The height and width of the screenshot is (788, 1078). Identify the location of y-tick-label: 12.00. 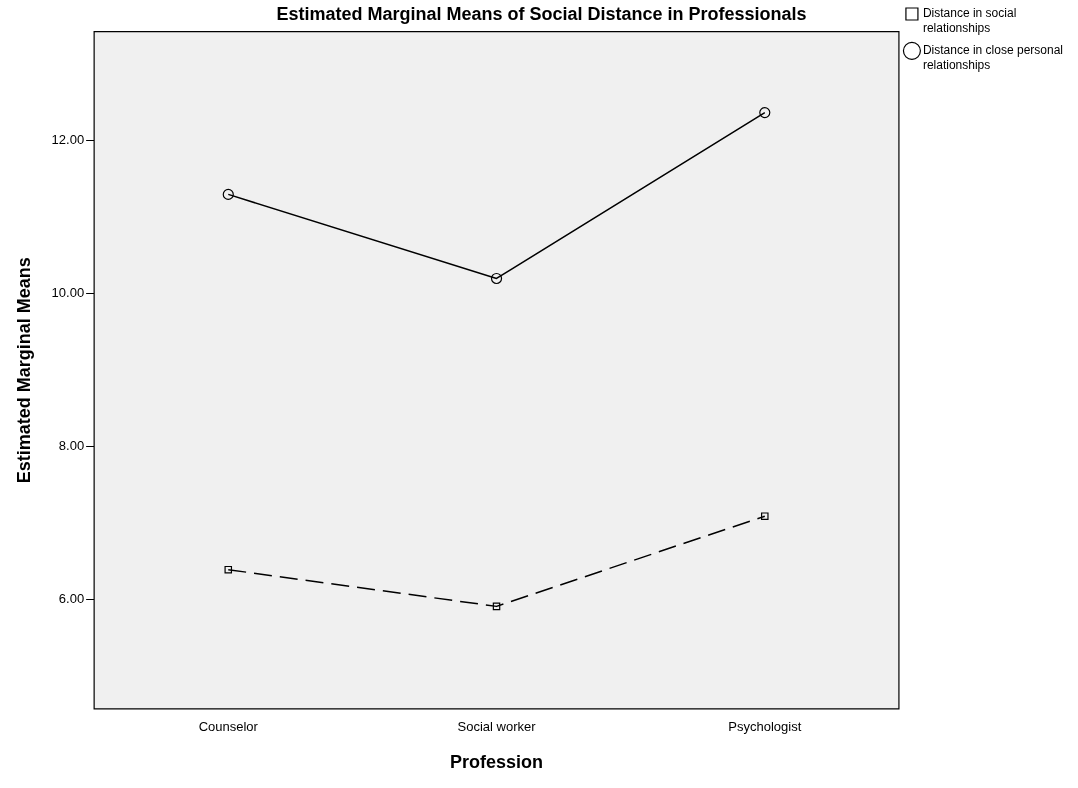
(68, 140).